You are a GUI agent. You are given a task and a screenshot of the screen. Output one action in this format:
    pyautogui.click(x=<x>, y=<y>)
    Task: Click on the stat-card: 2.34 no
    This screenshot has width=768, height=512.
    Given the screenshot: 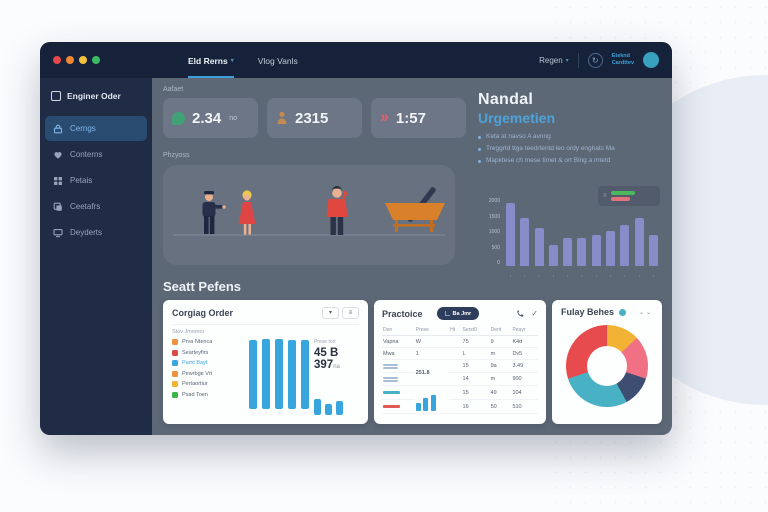 What is the action you would take?
    pyautogui.click(x=210, y=118)
    